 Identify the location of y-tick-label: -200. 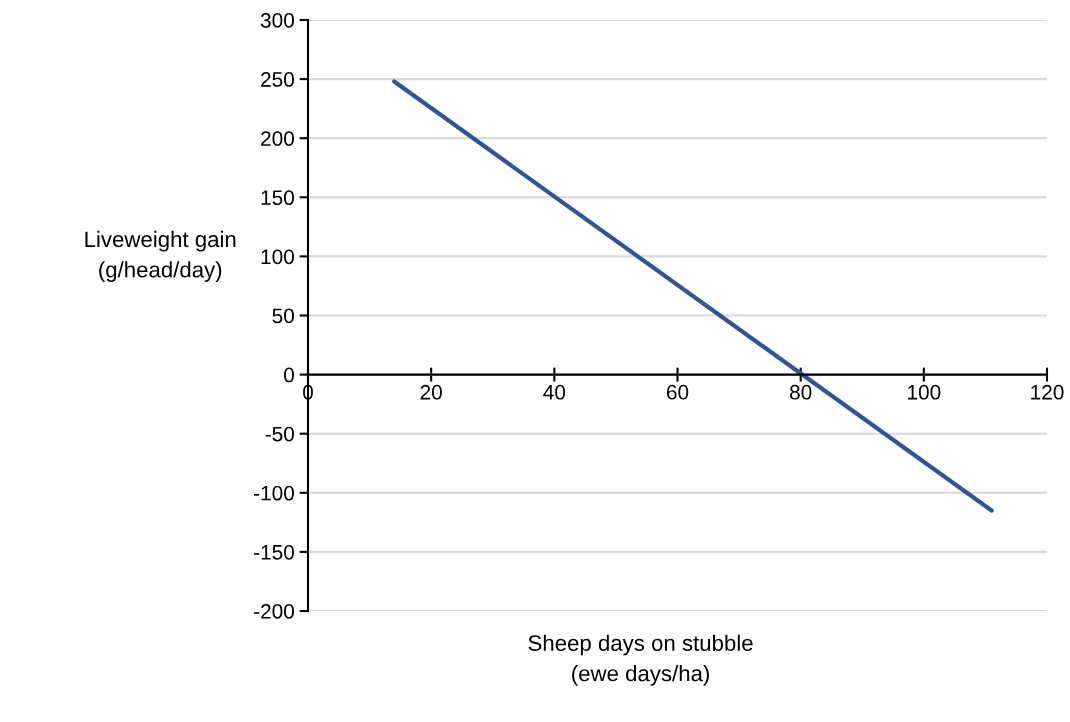
(274, 611).